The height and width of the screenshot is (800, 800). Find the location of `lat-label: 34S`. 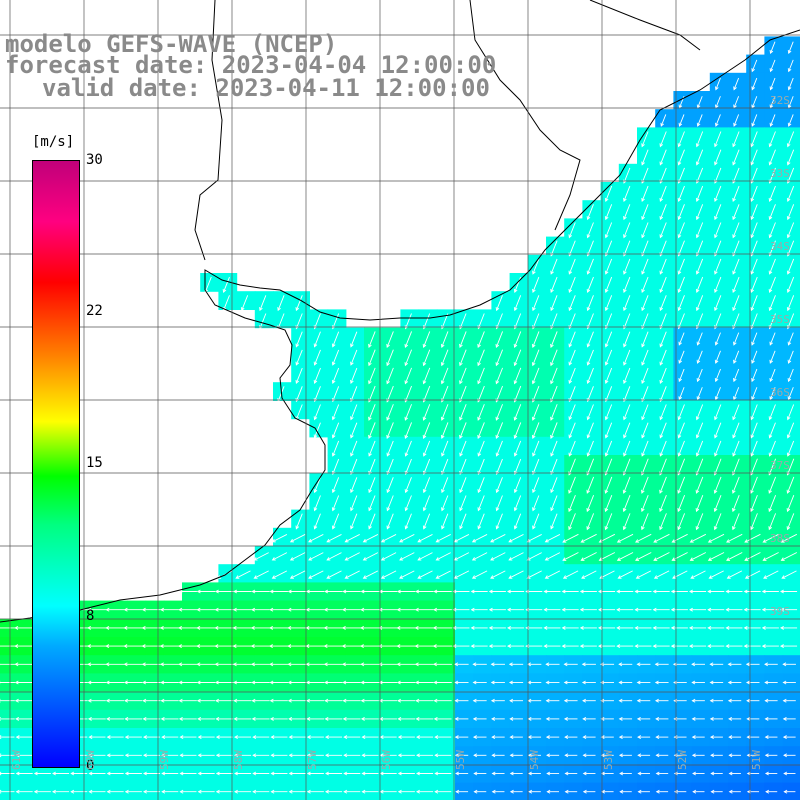

lat-label: 34S is located at coordinates (780, 246).